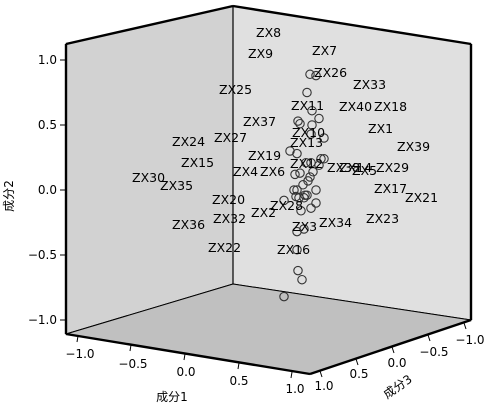 This screenshot has height=410, width=494. Describe the element at coordinates (238, 381) in the screenshot. I see `x-tick-label: 0.5` at that location.